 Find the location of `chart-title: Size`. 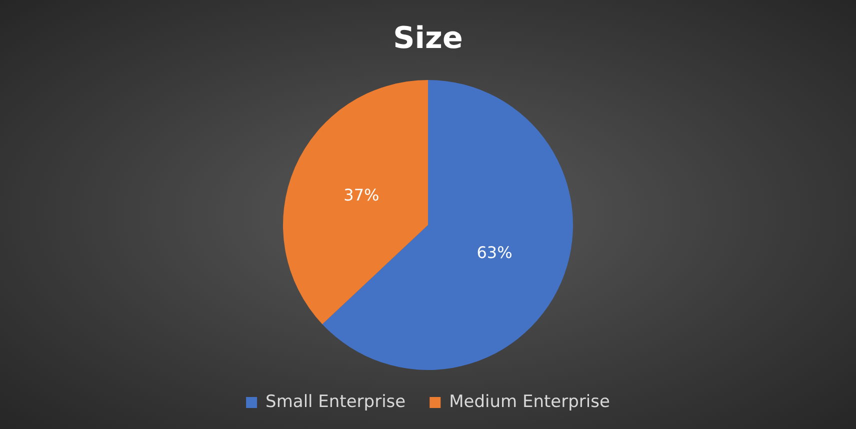

chart-title: Size is located at coordinates (428, 38).